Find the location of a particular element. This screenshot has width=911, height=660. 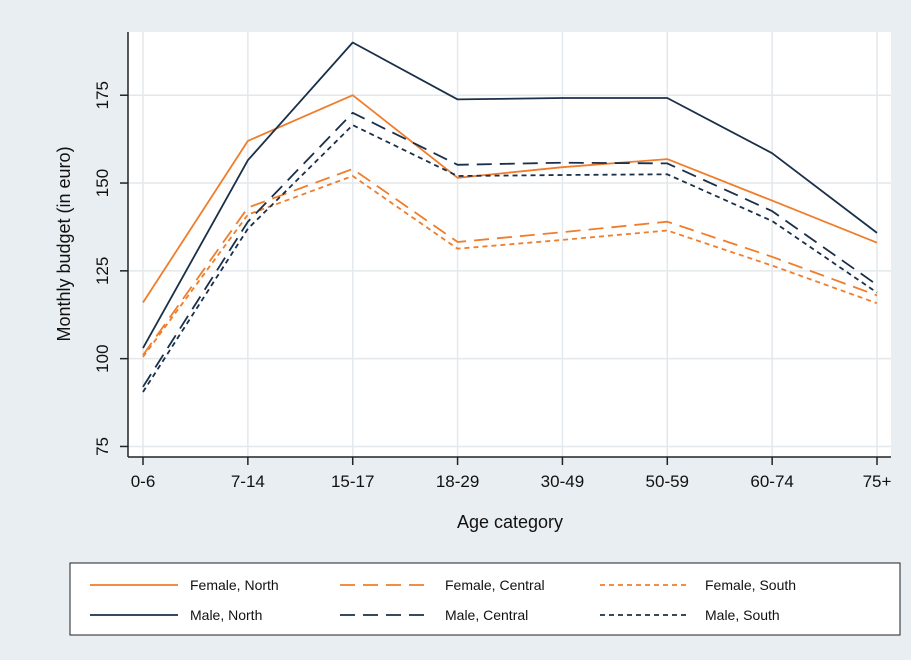

legend-label-5: Male, Central is located at coordinates (486, 615).